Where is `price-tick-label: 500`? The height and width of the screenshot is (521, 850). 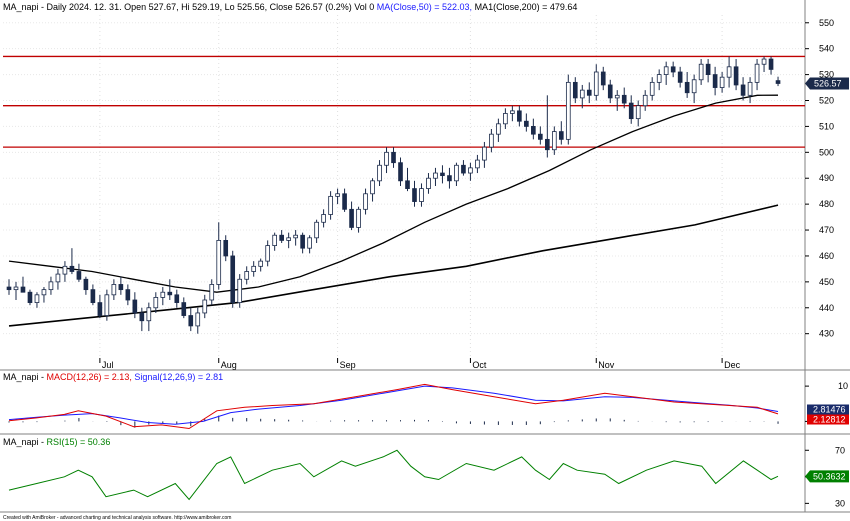
price-tick-label: 500 is located at coordinates (826, 152).